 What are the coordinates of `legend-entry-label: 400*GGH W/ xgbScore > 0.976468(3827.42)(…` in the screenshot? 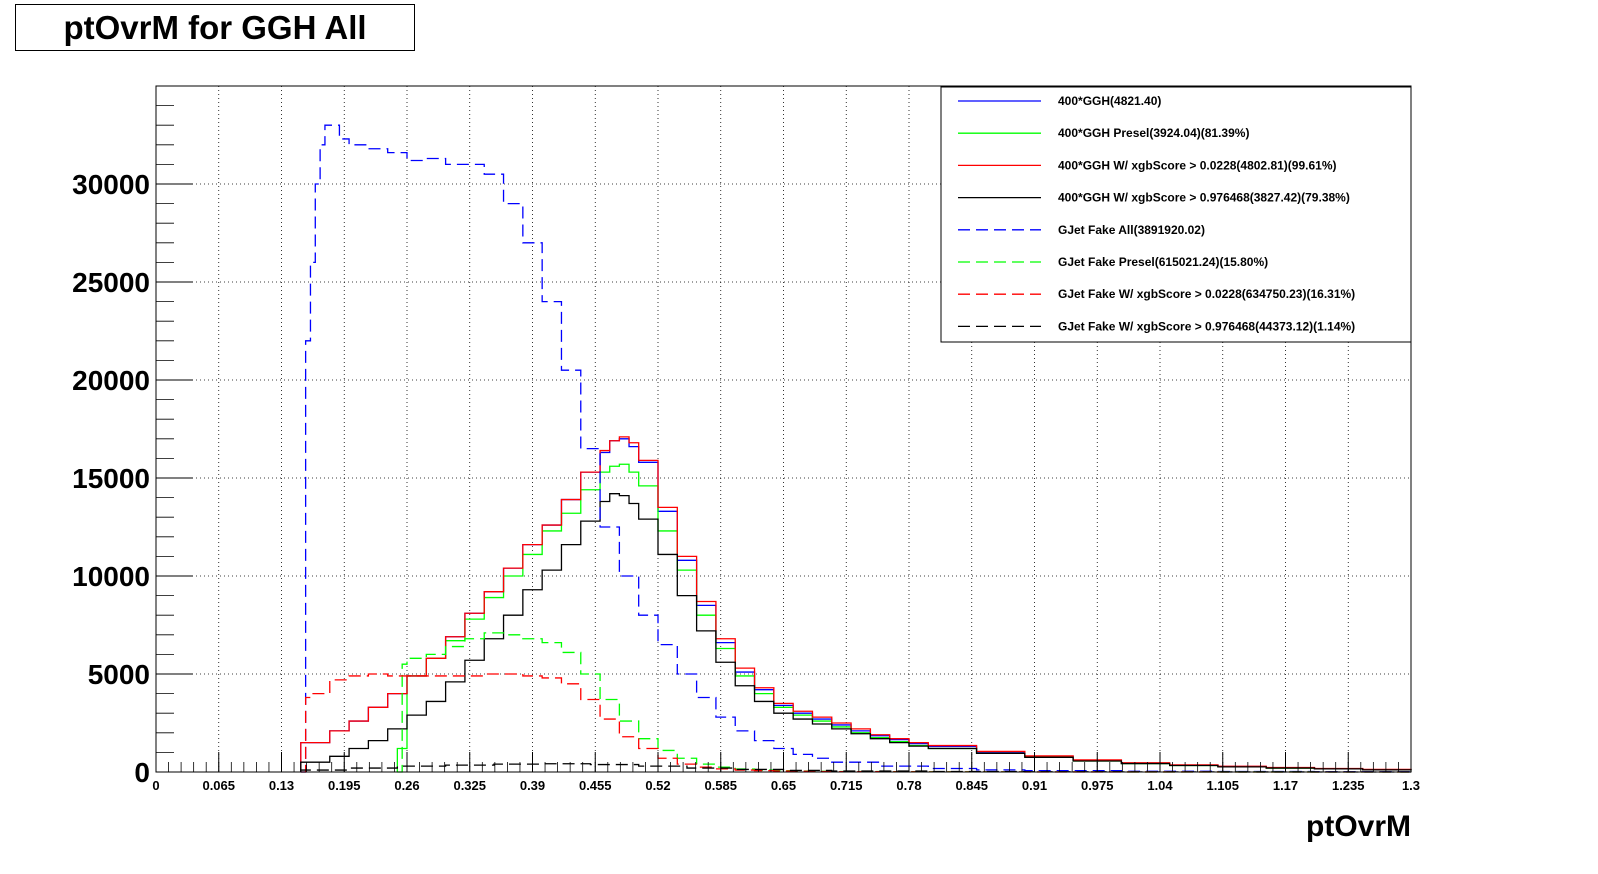 It's located at (1204, 198).